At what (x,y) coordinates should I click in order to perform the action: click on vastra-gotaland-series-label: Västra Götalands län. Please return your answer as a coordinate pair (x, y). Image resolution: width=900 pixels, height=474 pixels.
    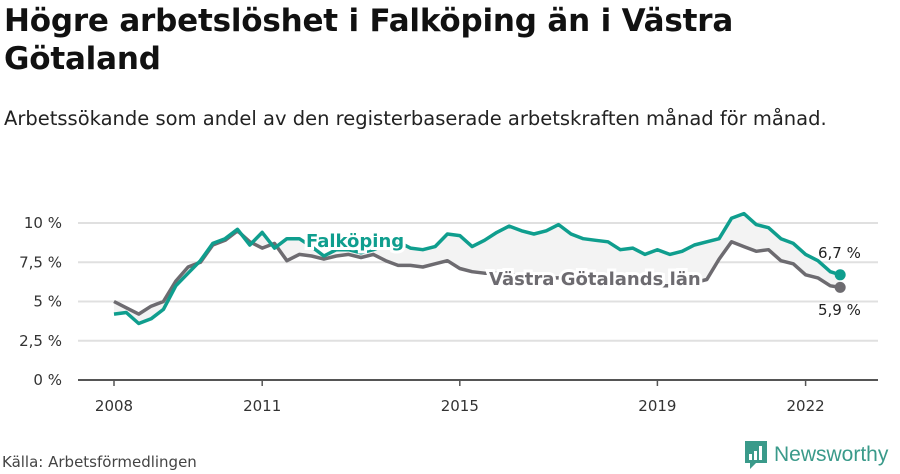
    Looking at the image, I should click on (595, 279).